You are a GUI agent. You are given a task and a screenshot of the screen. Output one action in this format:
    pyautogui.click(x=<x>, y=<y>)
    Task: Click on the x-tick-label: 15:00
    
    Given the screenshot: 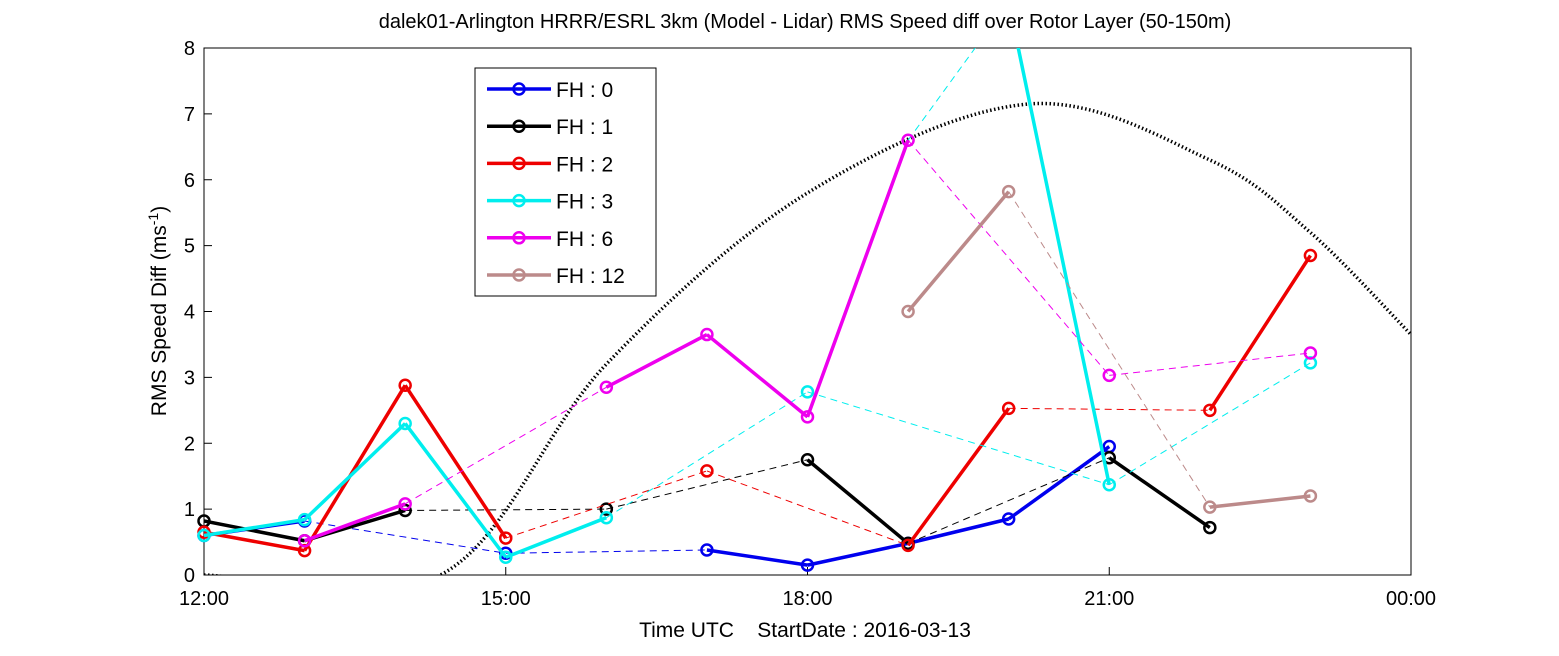 What is the action you would take?
    pyautogui.click(x=506, y=599)
    